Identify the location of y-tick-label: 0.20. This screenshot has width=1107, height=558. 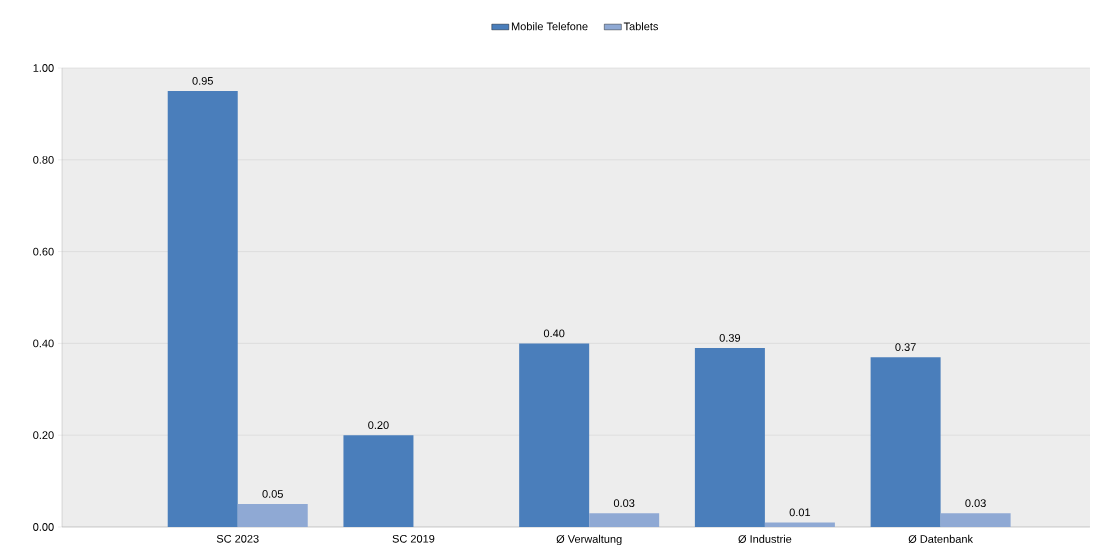
(43, 435).